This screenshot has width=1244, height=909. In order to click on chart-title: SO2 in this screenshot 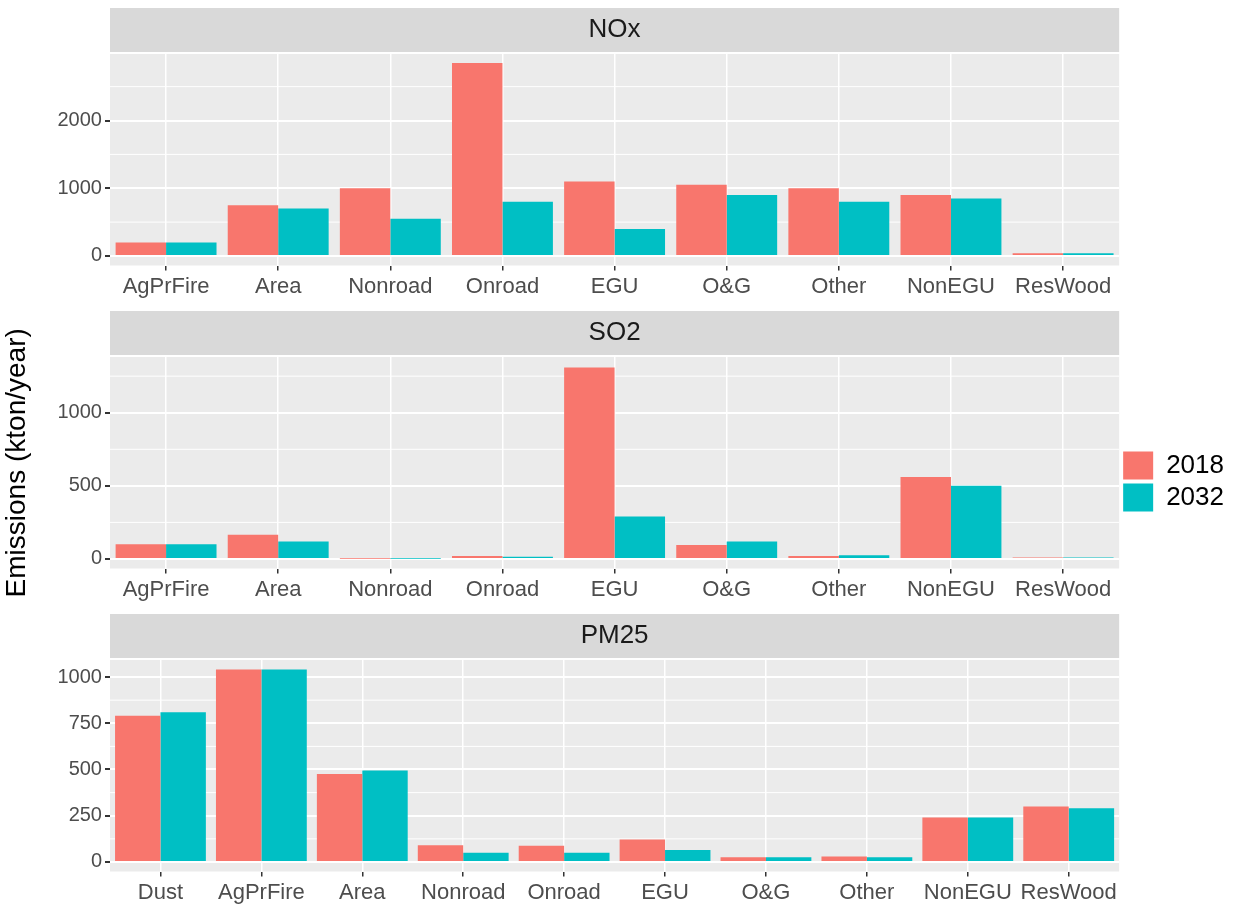, I will do `click(614, 331)`.